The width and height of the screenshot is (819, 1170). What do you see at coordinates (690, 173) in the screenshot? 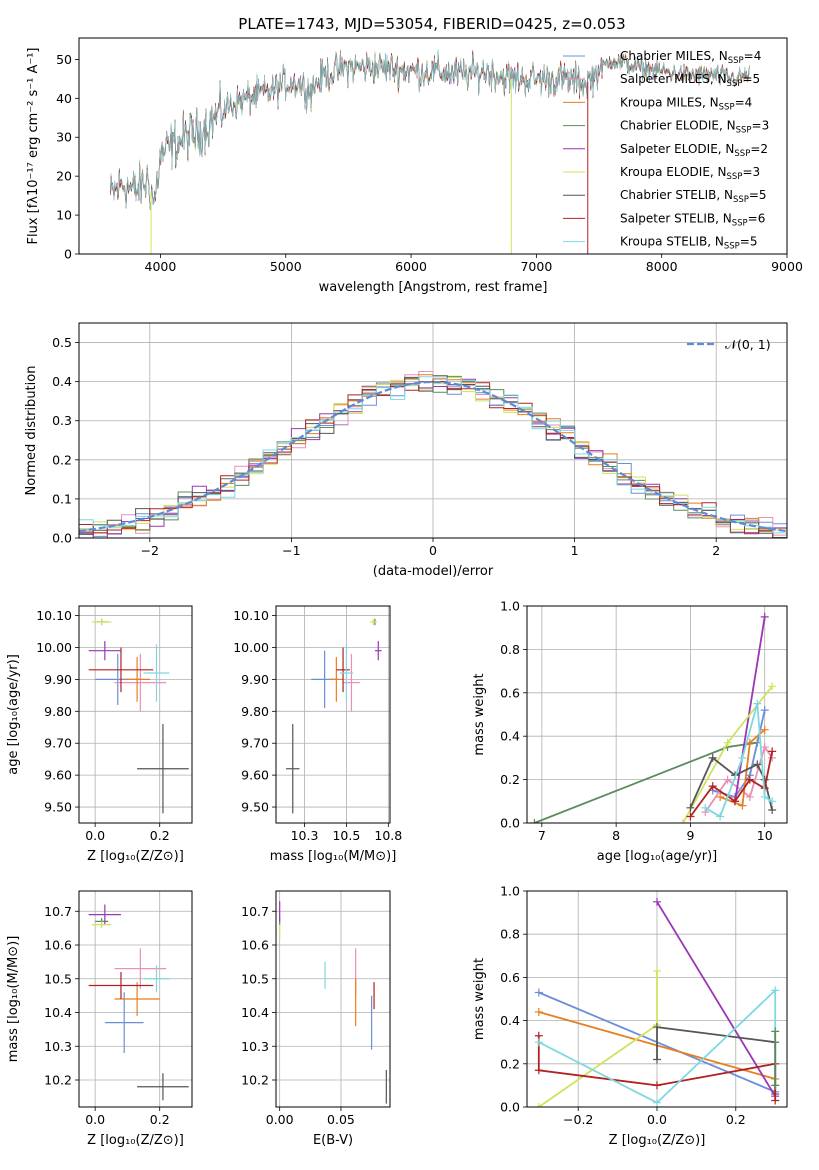
I see `legend-label: Kroupa ELODIE, NSSP=3` at bounding box center [690, 173].